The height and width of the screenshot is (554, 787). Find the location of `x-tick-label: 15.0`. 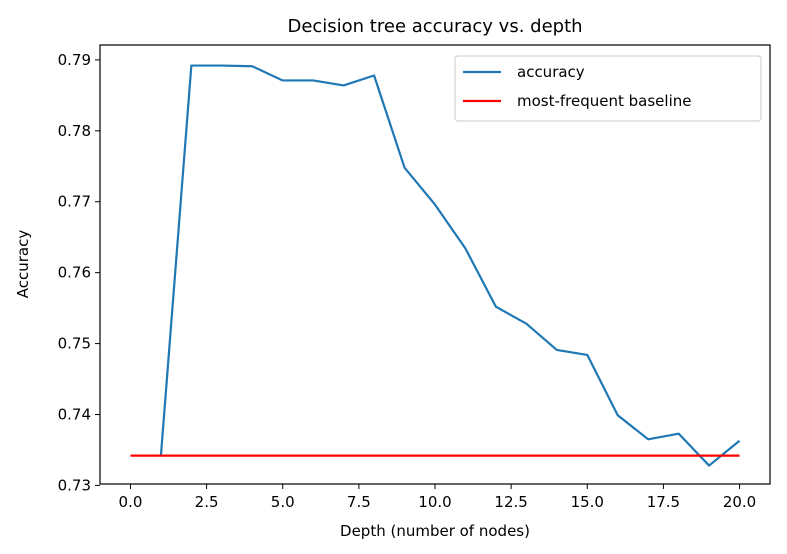

x-tick-label: 15.0 is located at coordinates (587, 502).